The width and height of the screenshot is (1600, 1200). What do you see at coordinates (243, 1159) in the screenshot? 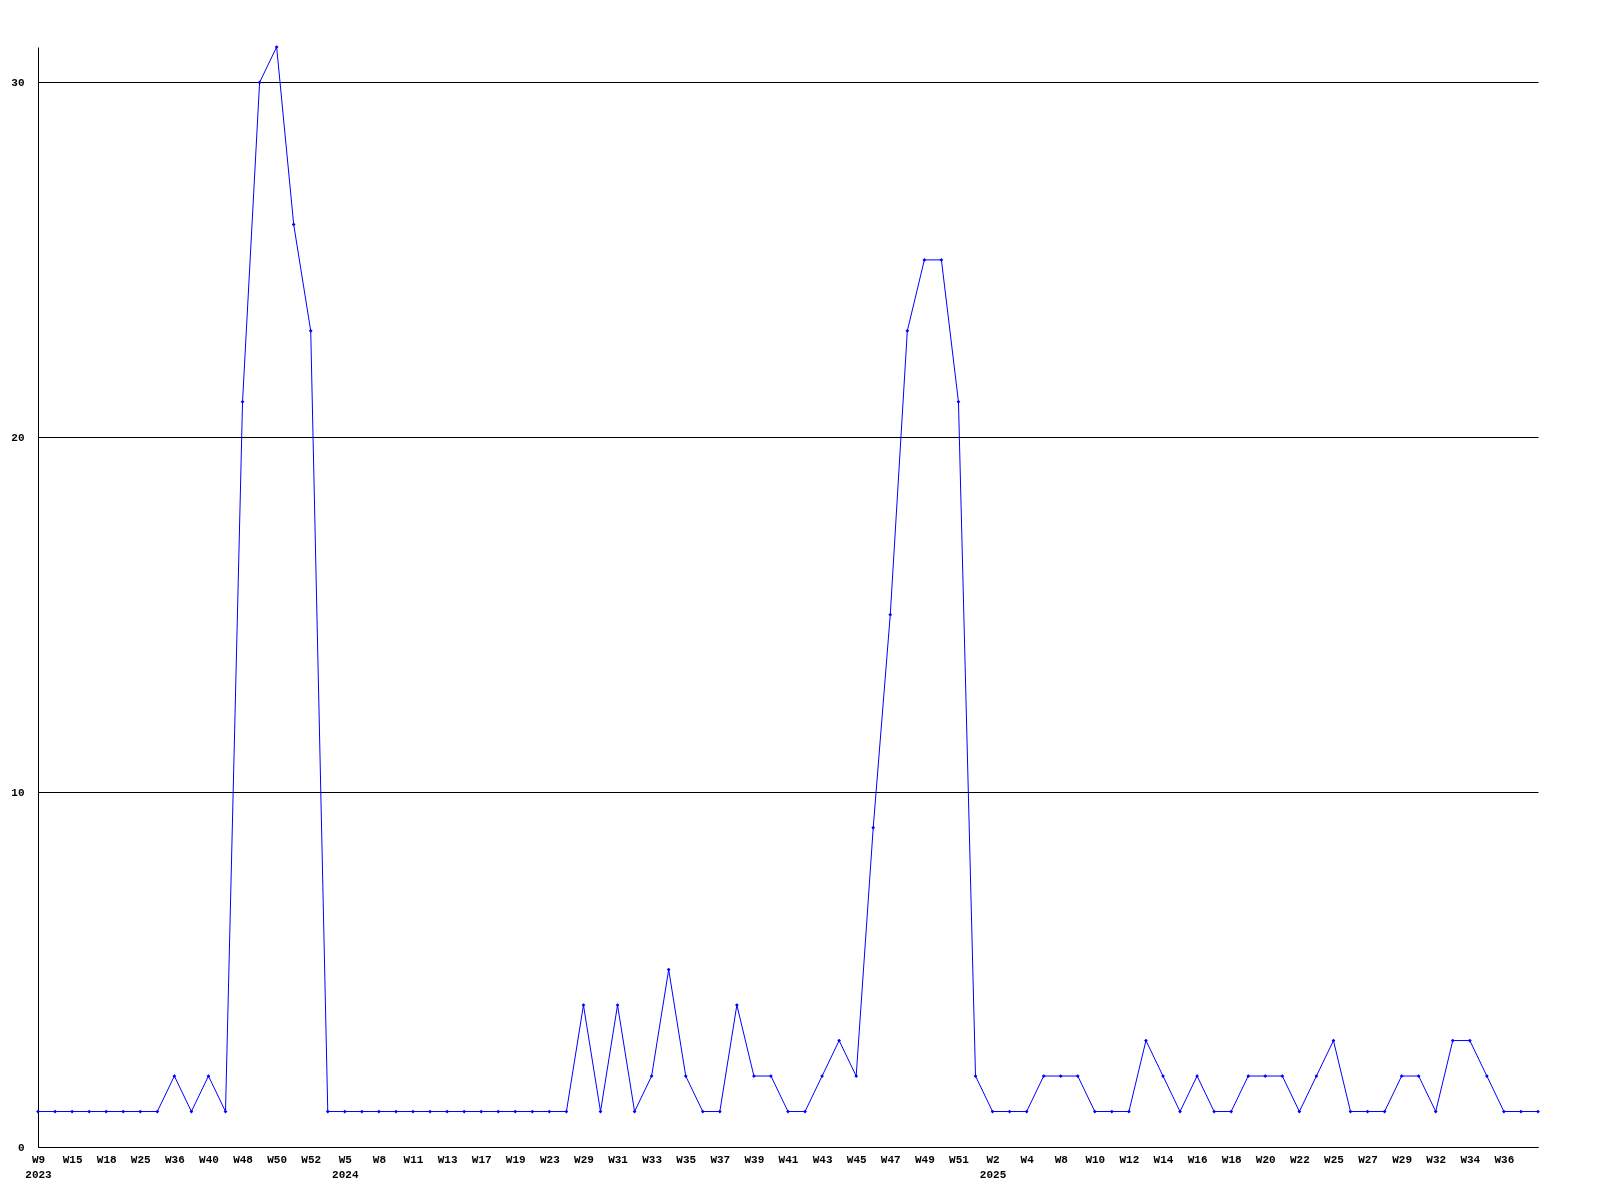
I see `x-tick-label: W48` at bounding box center [243, 1159].